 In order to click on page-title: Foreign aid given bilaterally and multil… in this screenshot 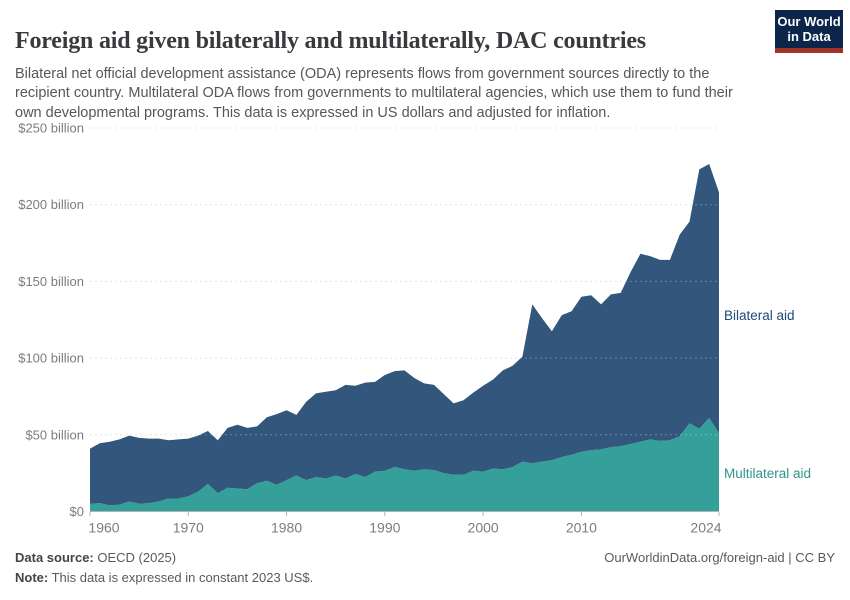, I will do `click(330, 41)`.